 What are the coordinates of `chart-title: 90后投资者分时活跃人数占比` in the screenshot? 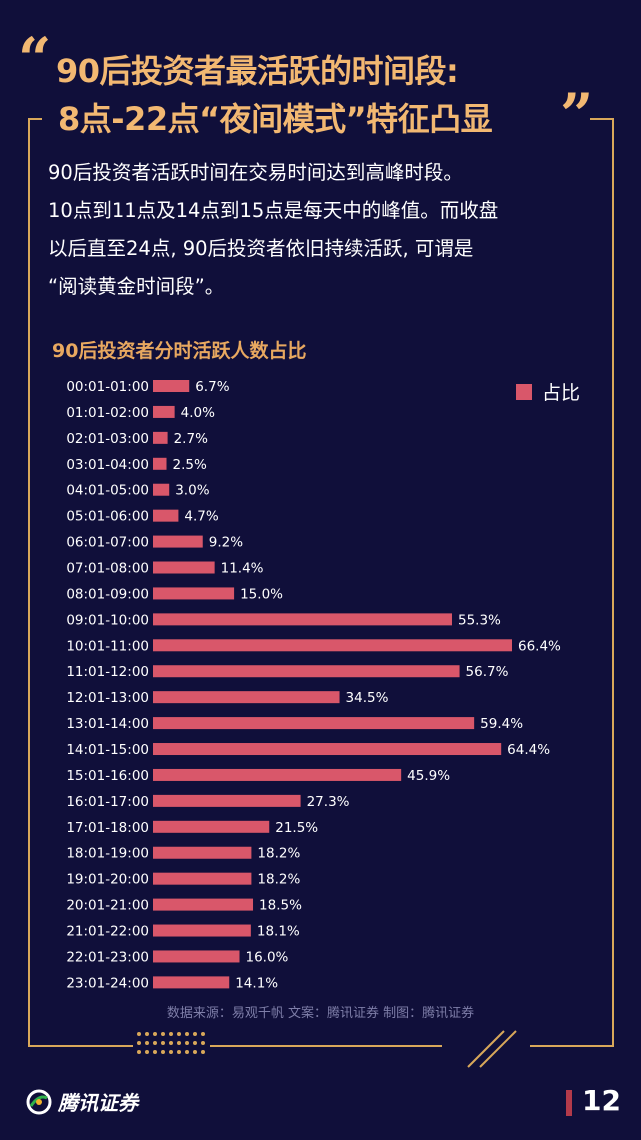 It's located at (179, 351).